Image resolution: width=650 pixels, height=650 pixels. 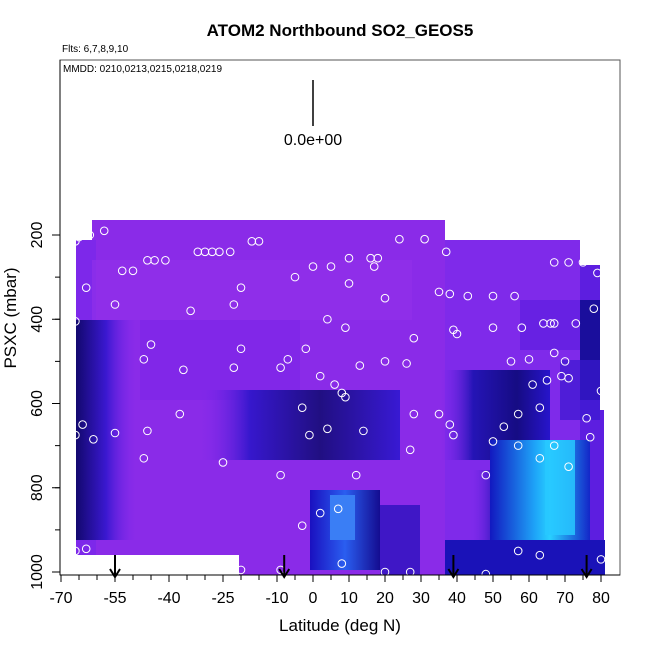 What do you see at coordinates (493, 598) in the screenshot?
I see `x-tick-label: 50` at bounding box center [493, 598].